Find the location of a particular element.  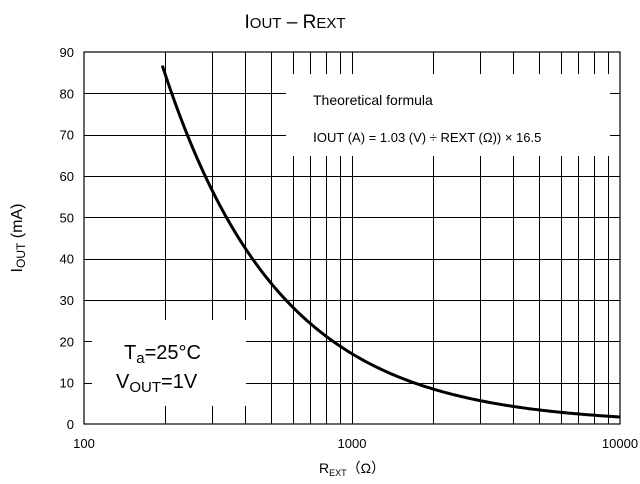

chart-title: IOUT – REXT is located at coordinates (295, 22).